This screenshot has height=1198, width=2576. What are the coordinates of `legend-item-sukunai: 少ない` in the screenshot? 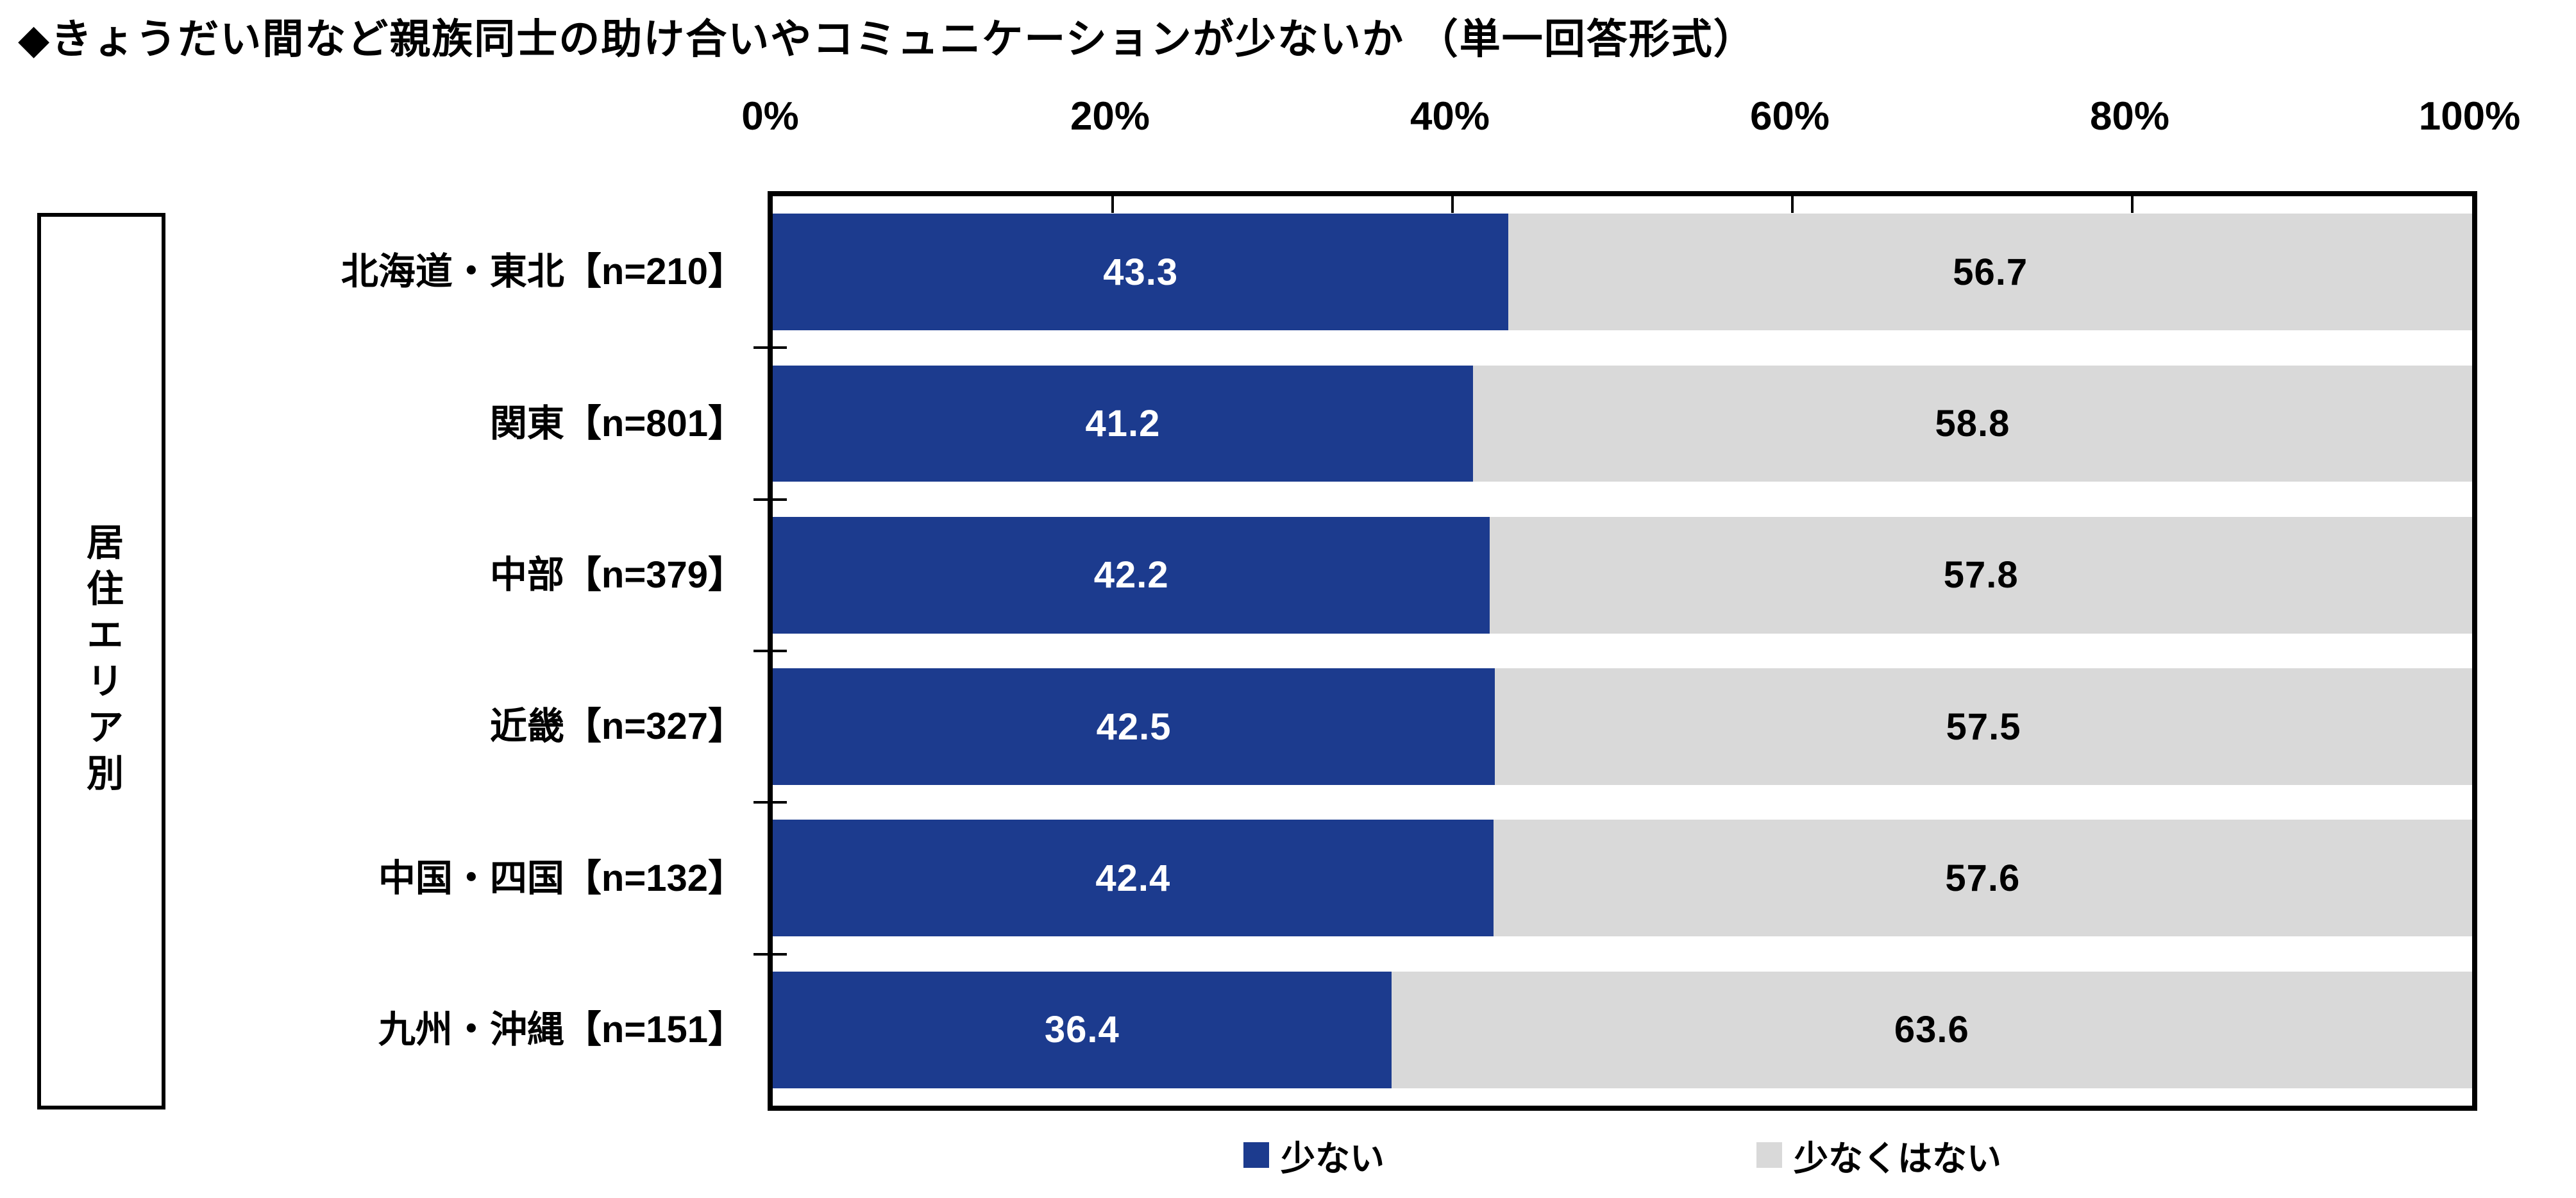 It's located at (1314, 1155).